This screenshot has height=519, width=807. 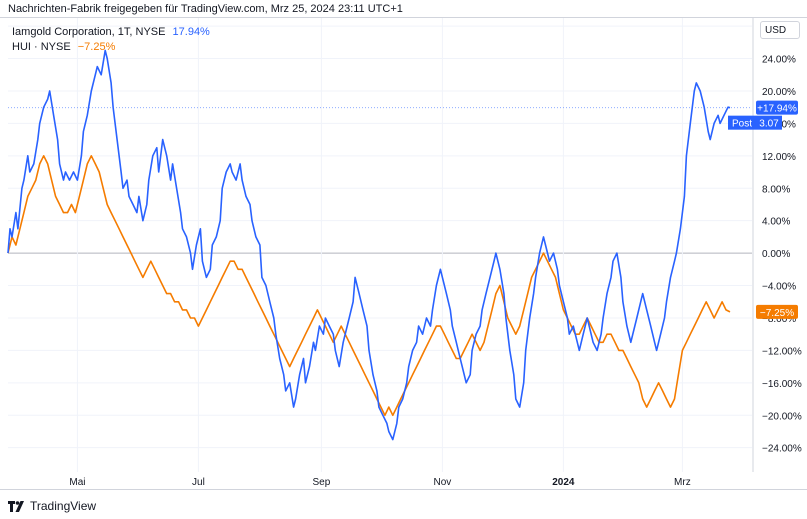 I want to click on x-axis: Mai Jul Sep Nov 2024 Mrz, so click(x=379, y=482).